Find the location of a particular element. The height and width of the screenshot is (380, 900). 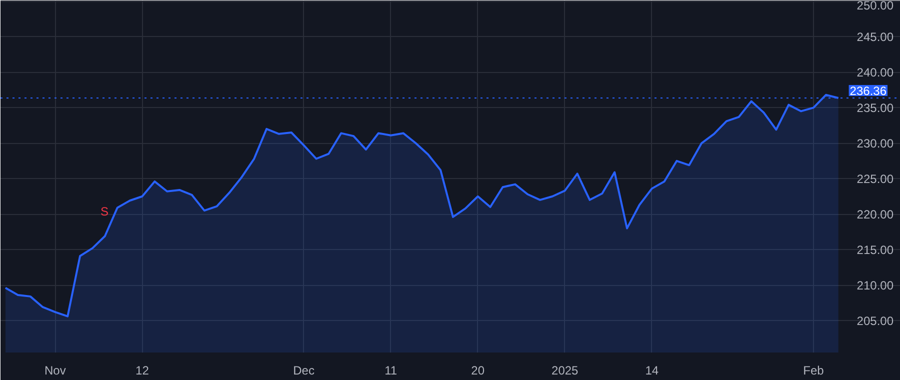

y-tick-label: 210.00 is located at coordinates (875, 285).